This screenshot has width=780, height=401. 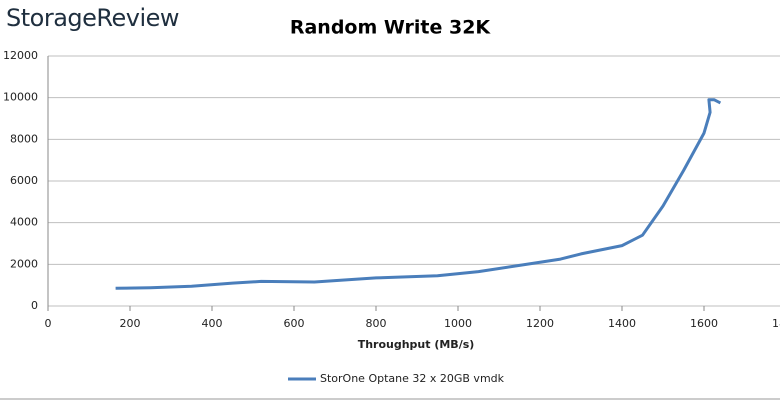 What do you see at coordinates (776, 323) in the screenshot?
I see `x-tick-label: 1800` at bounding box center [776, 323].